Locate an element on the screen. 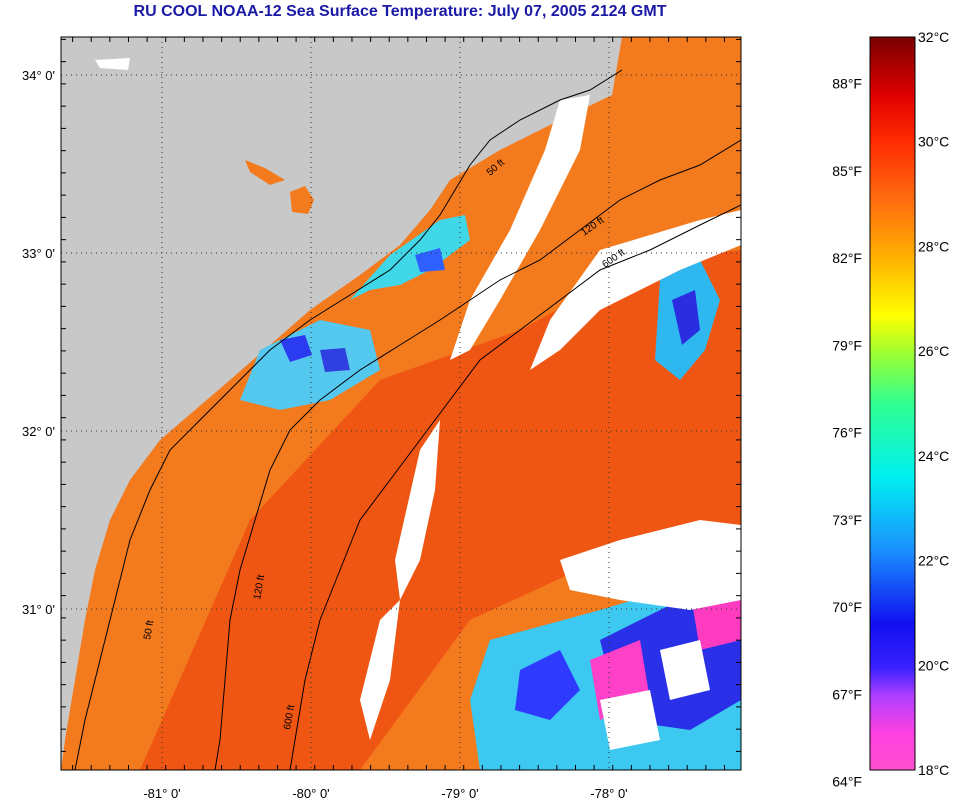 The width and height of the screenshot is (968, 801). contour-label: 120 ft is located at coordinates (259, 587).